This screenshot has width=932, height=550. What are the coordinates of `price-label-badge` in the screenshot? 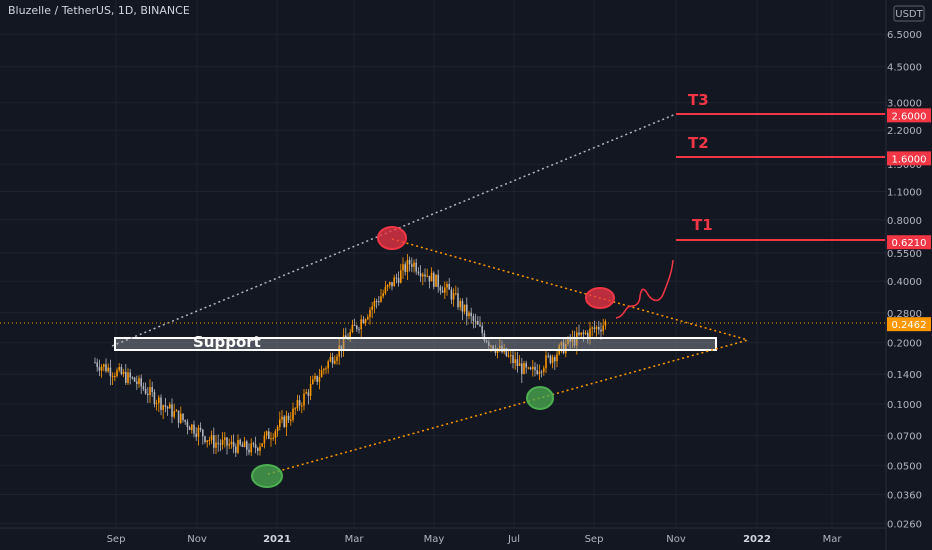 It's located at (909, 324).